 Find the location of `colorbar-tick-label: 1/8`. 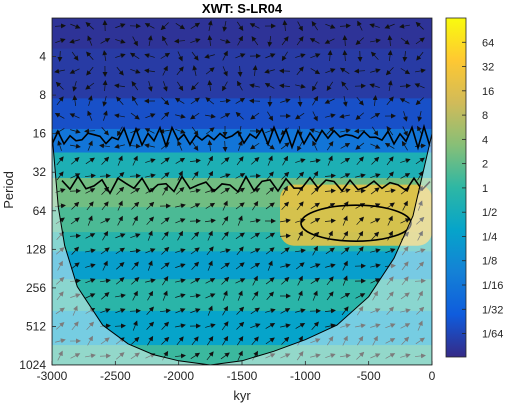

colorbar-tick-label: 1/8 is located at coordinates (489, 262).